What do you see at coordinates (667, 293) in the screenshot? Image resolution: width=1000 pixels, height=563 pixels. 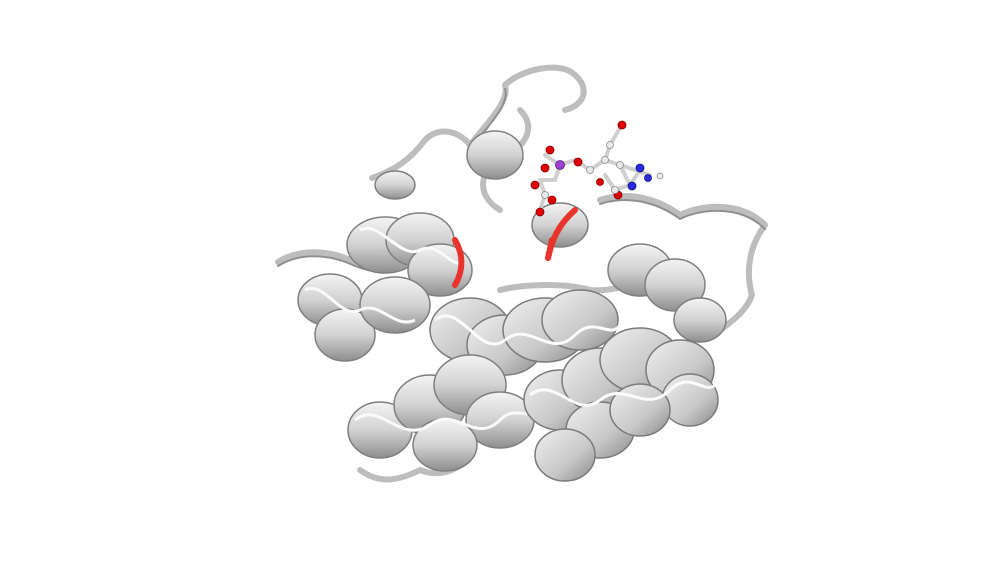 I see `helix-upper-right` at bounding box center [667, 293].